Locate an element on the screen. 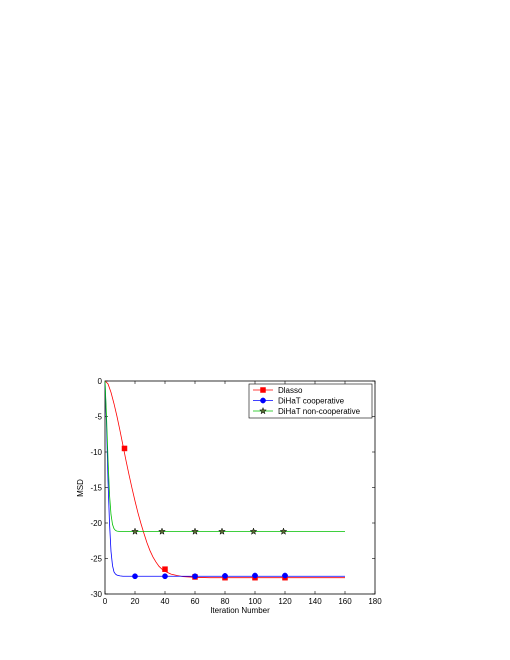 Image resolution: width=510 pixels, height=660 pixels. y-tick-label: -10 is located at coordinates (96, 452).